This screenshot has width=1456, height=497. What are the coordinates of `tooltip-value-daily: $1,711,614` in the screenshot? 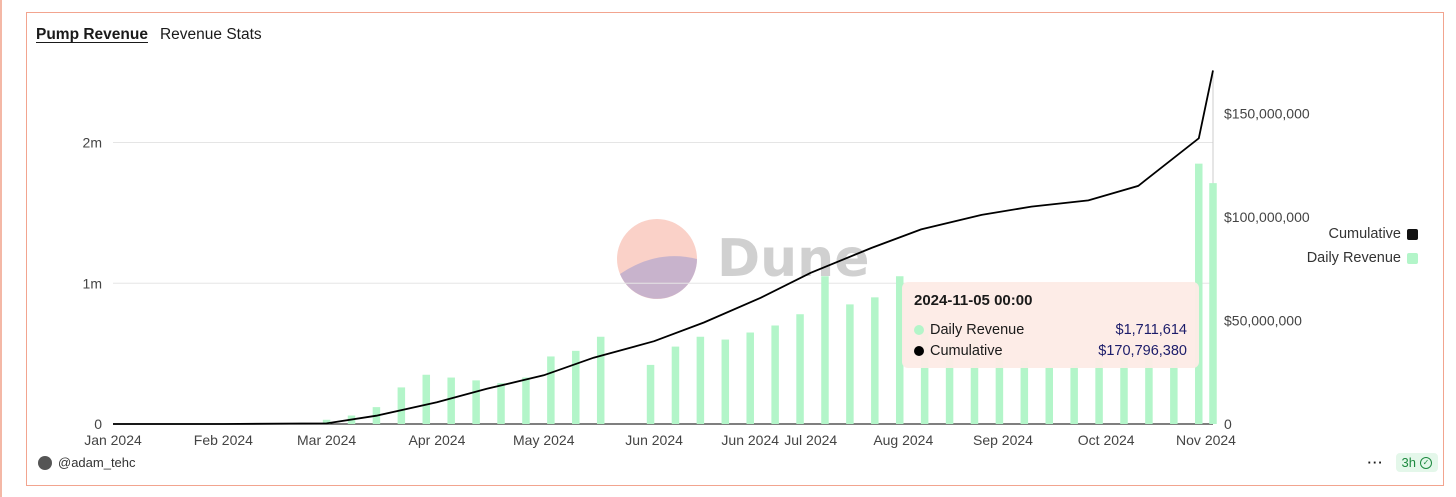 It's located at (1151, 329).